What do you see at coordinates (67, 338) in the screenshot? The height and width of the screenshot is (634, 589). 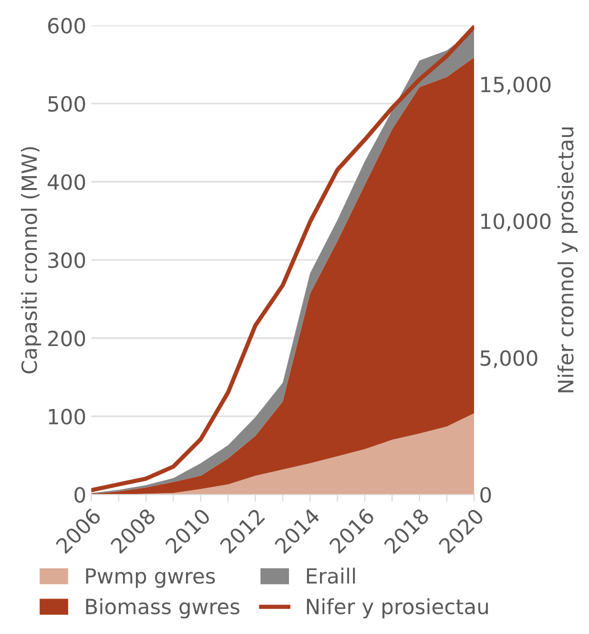 I see `y-tick-label: 200` at bounding box center [67, 338].